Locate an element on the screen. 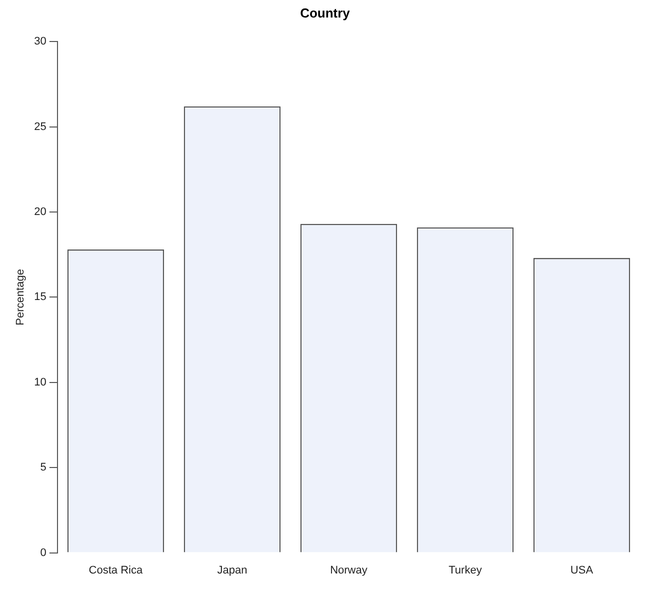  y-tick-label: 30 is located at coordinates (40, 42).